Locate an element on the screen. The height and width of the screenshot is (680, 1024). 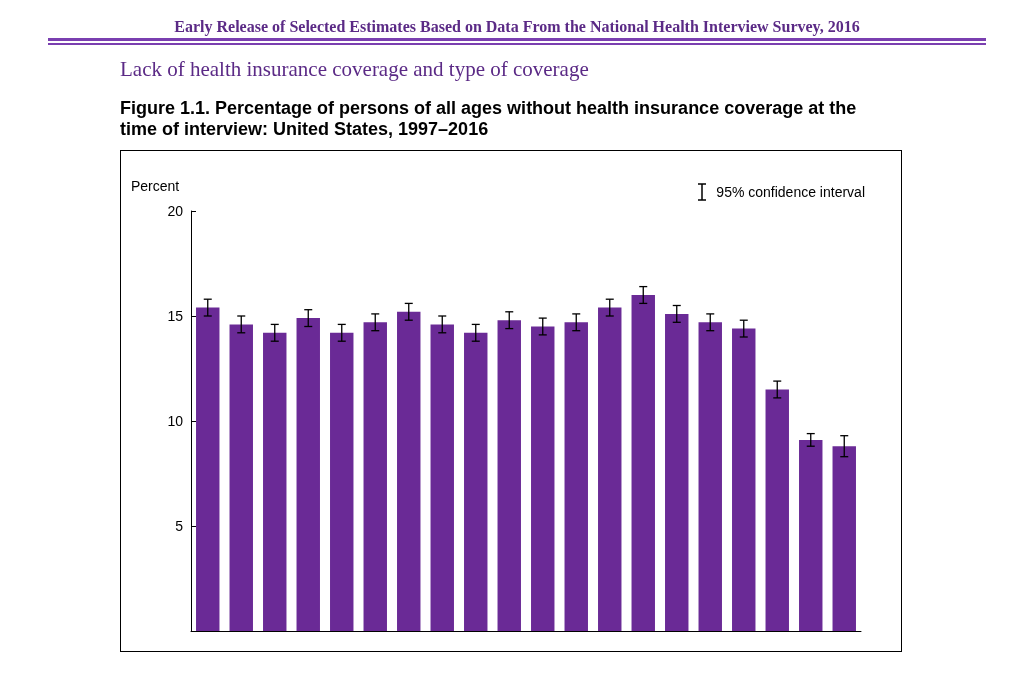
text: 95% confidence interval is located at coordinates (790, 192).